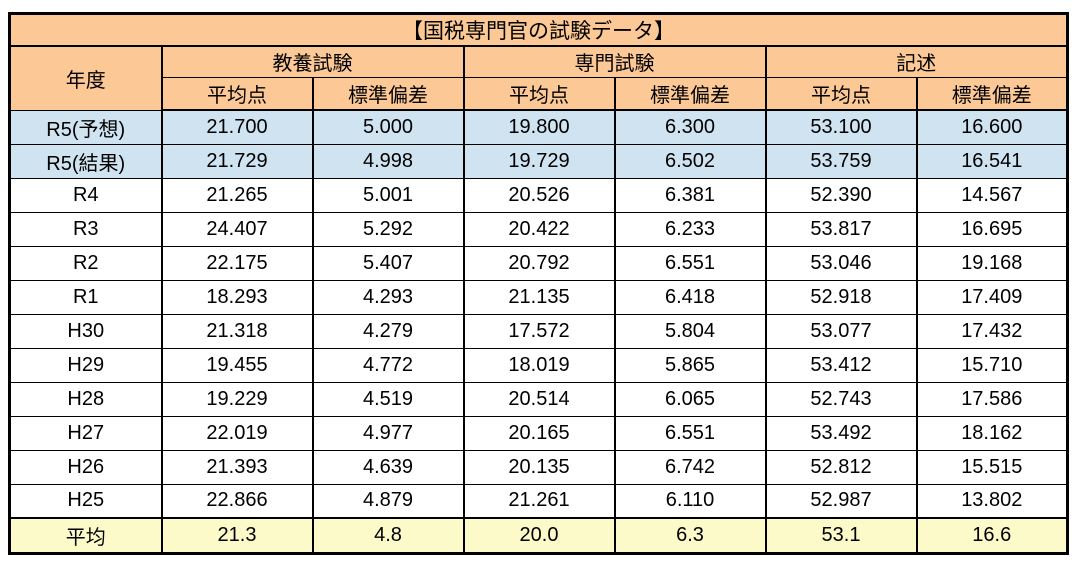 The height and width of the screenshot is (564, 1074). Describe the element at coordinates (237, 297) in the screenshot. I see `value-cell: 18.293` at that location.